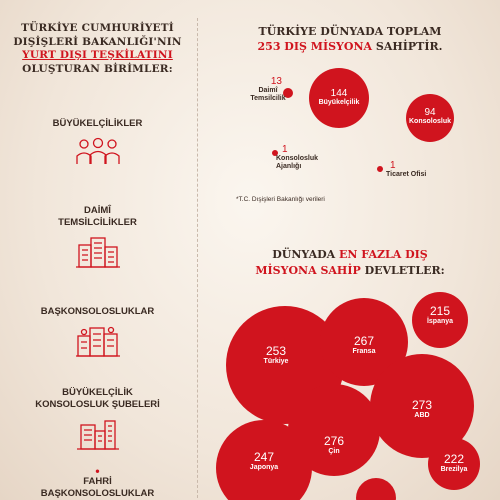 The image size is (500, 500). I want to click on unit-baskonsolosluklar: BAŞKONSOLOSLUKLAR, so click(97, 332).